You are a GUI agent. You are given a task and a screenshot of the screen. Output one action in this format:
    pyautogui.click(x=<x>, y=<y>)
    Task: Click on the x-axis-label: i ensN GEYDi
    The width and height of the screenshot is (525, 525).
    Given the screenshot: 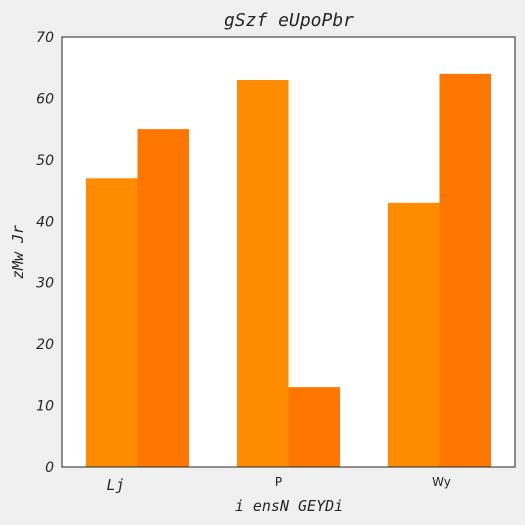 What is the action you would take?
    pyautogui.click(x=289, y=506)
    